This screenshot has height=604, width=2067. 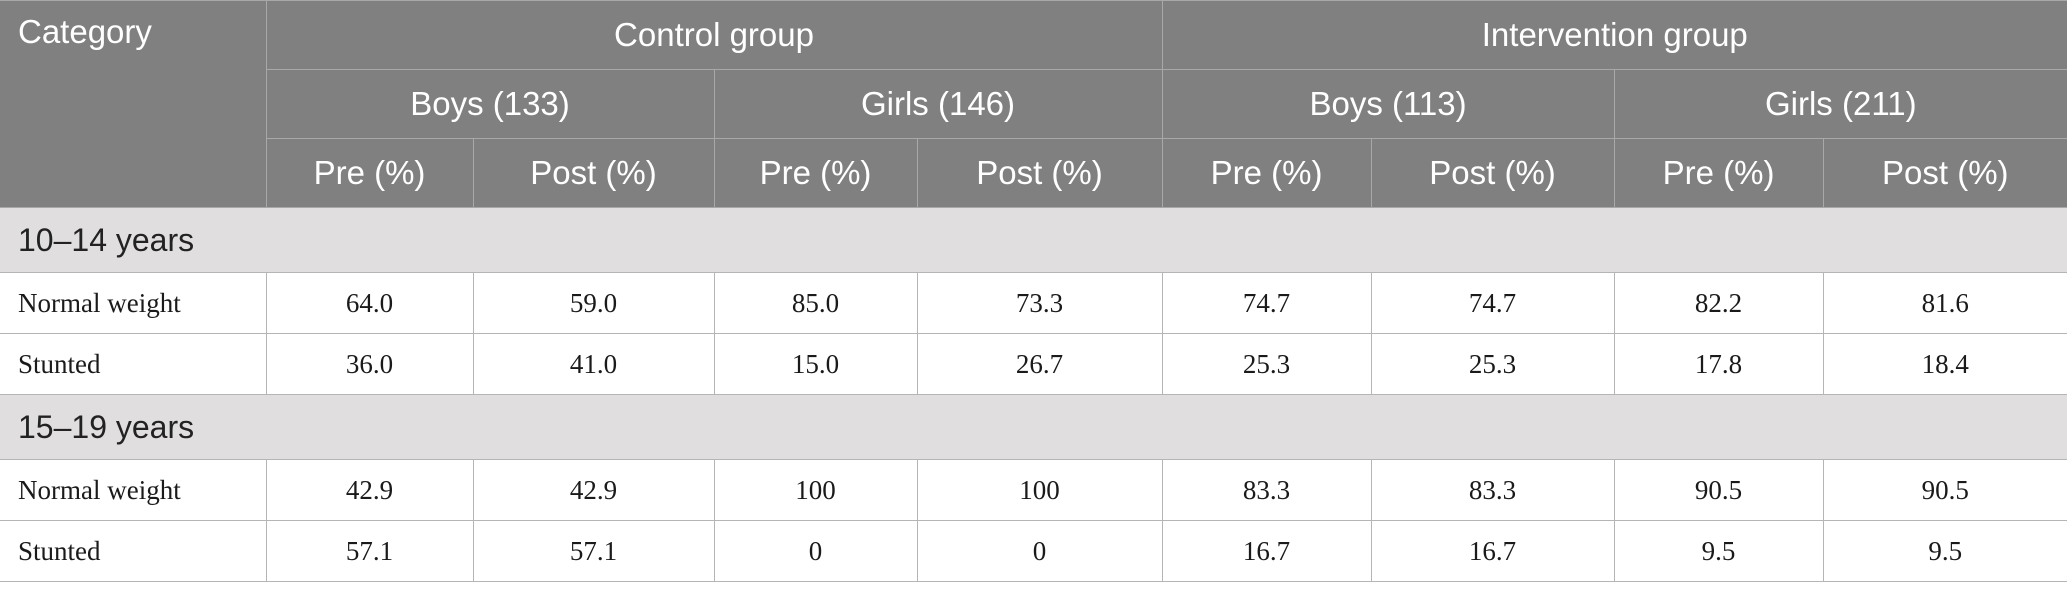 I want to click on category-header: Category, so click(x=133, y=104).